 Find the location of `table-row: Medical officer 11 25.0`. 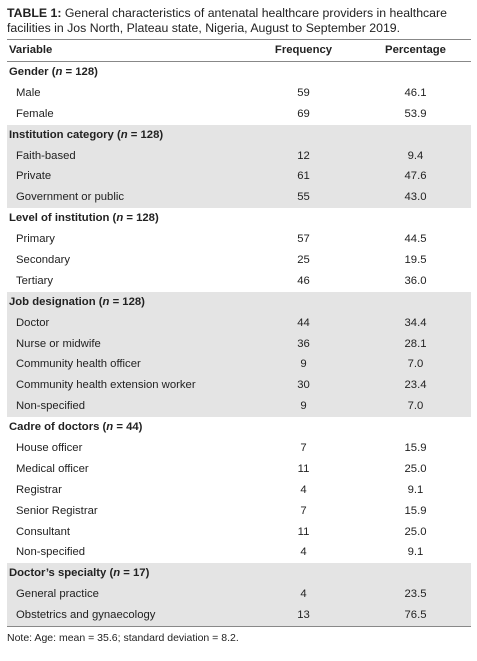

table-row: Medical officer 11 25.0 is located at coordinates (239, 469).